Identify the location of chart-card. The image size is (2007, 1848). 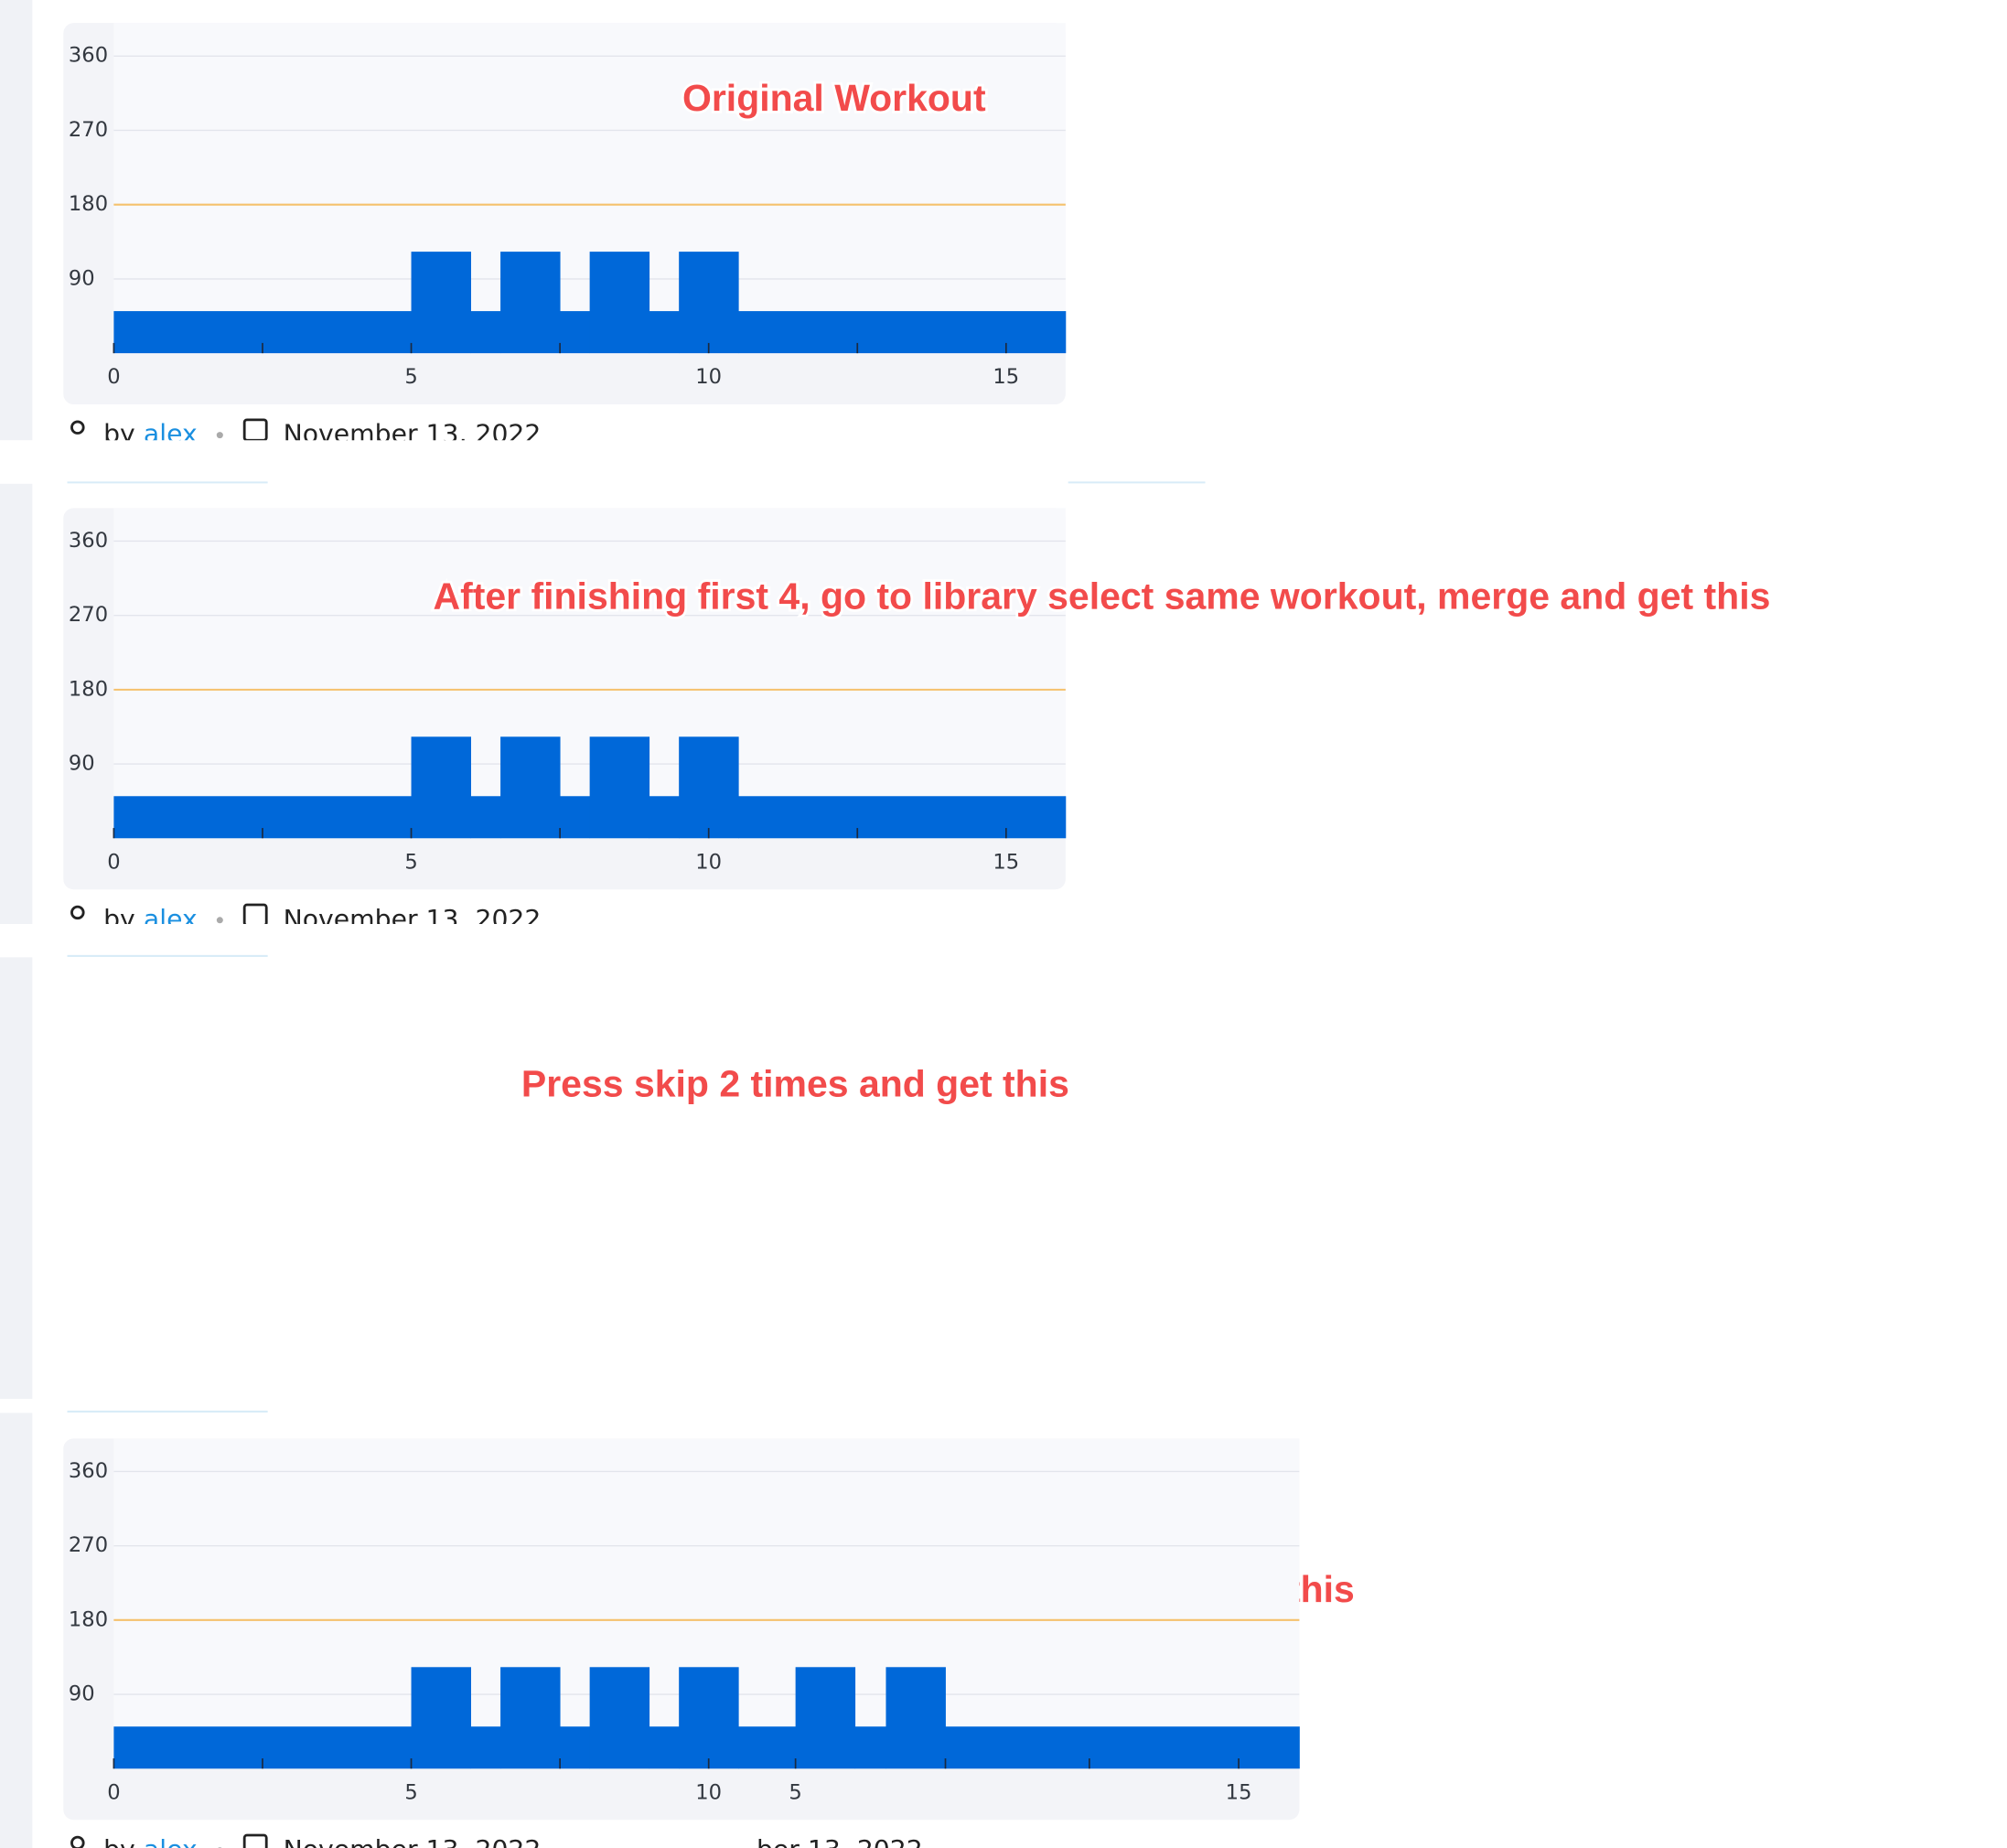
(757, 1173).